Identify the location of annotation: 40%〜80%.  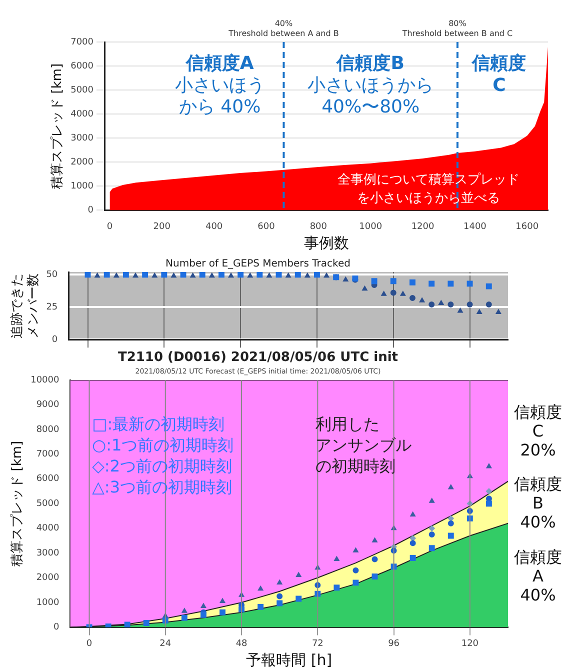
(371, 107).